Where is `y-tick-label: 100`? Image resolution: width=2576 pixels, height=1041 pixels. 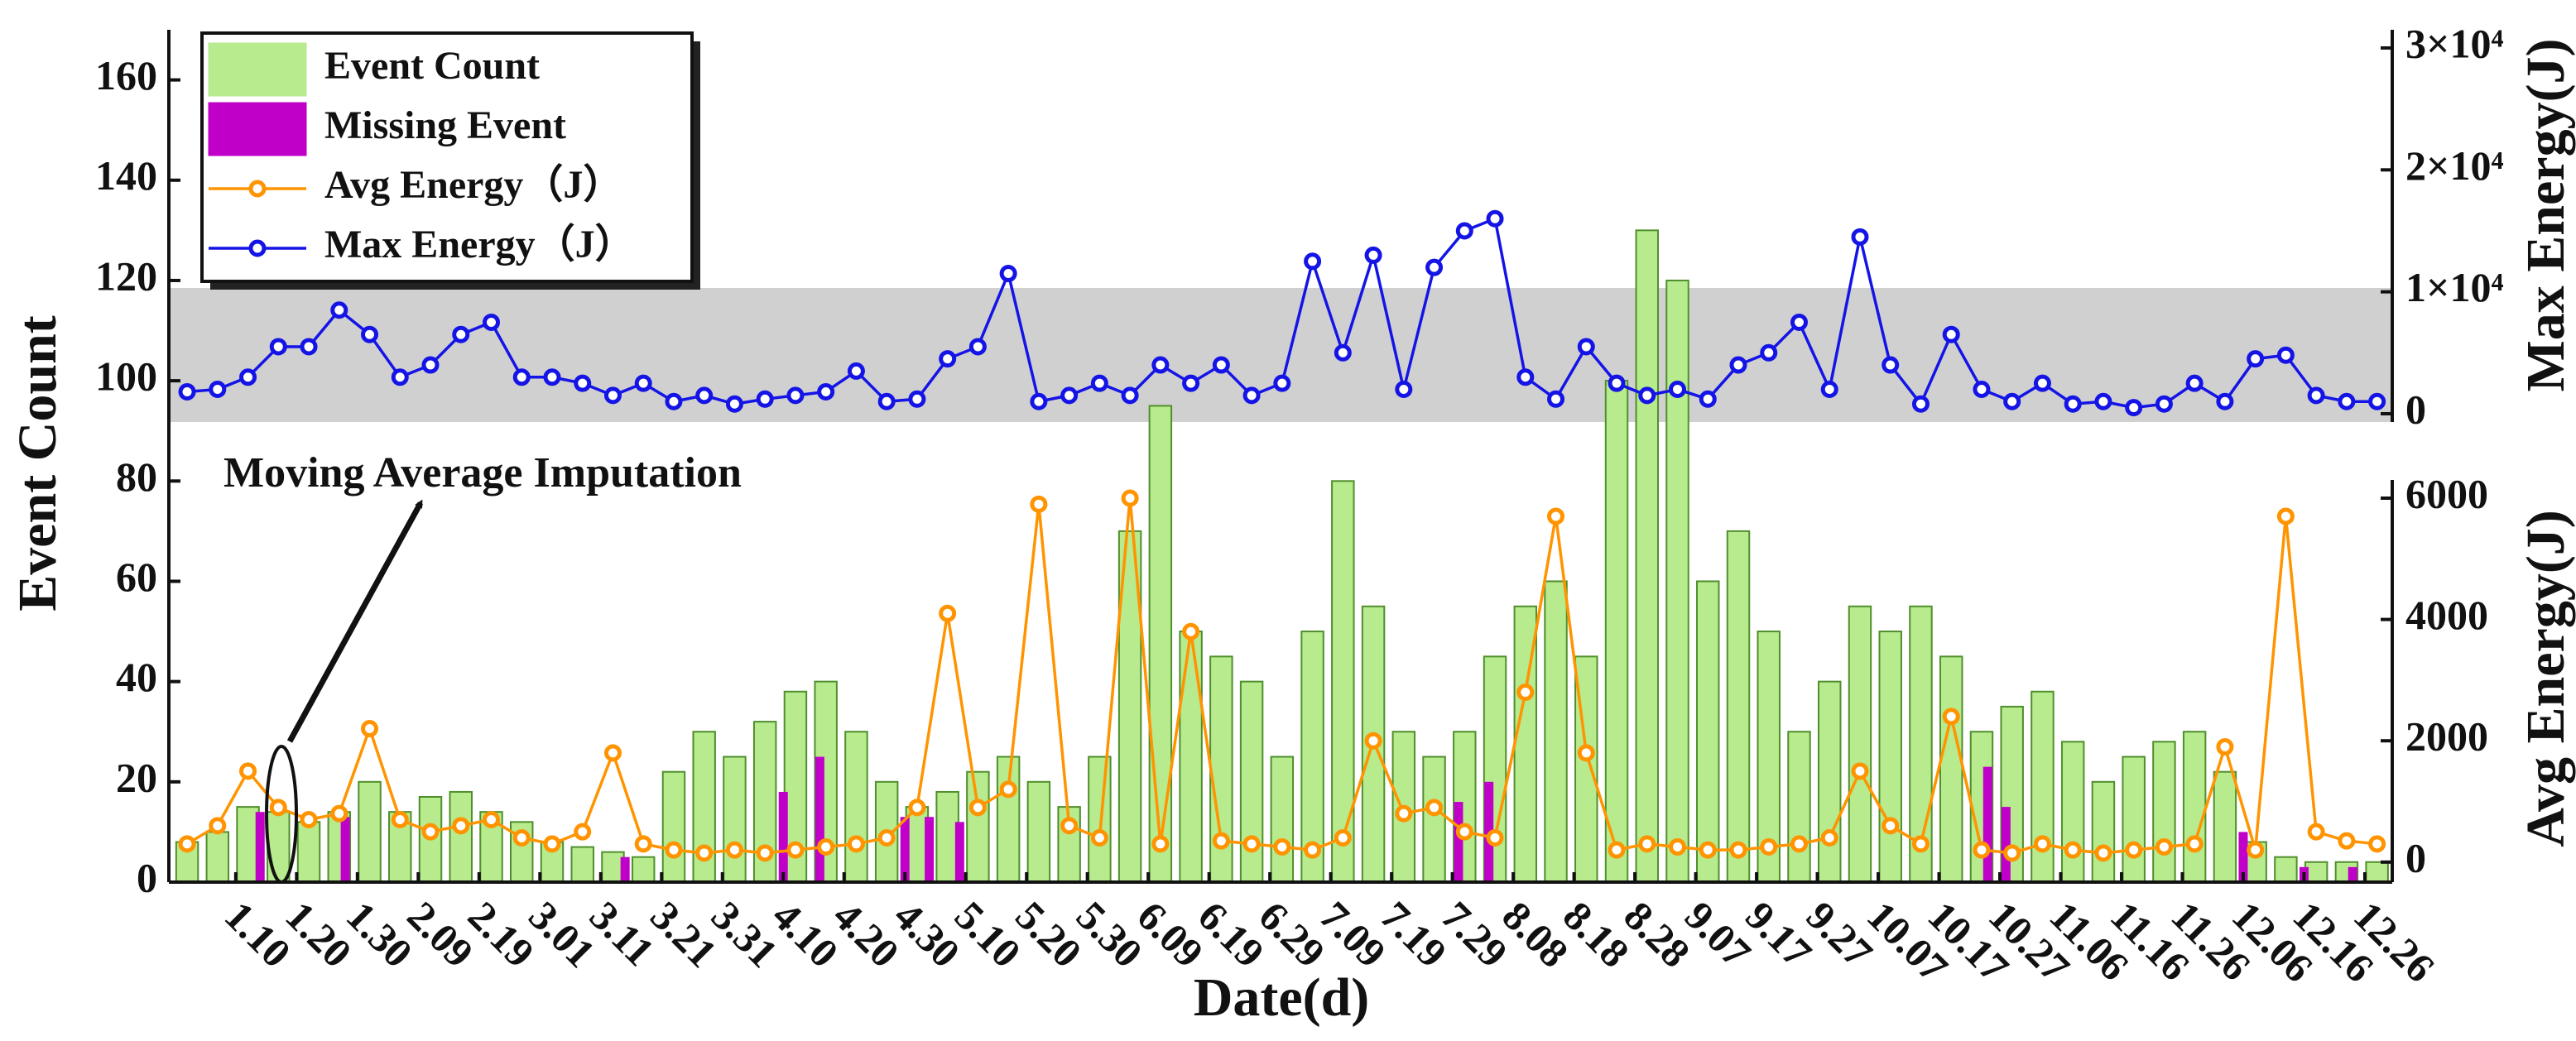 y-tick-label: 100 is located at coordinates (126, 377).